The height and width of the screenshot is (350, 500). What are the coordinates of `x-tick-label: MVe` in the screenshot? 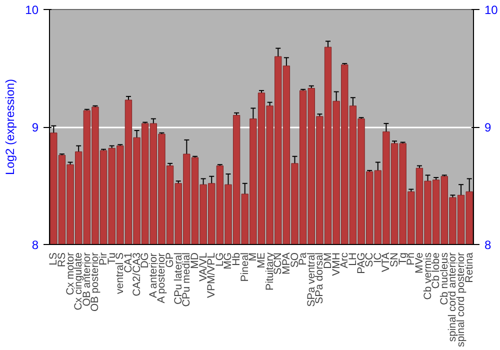 It's located at (419, 263).